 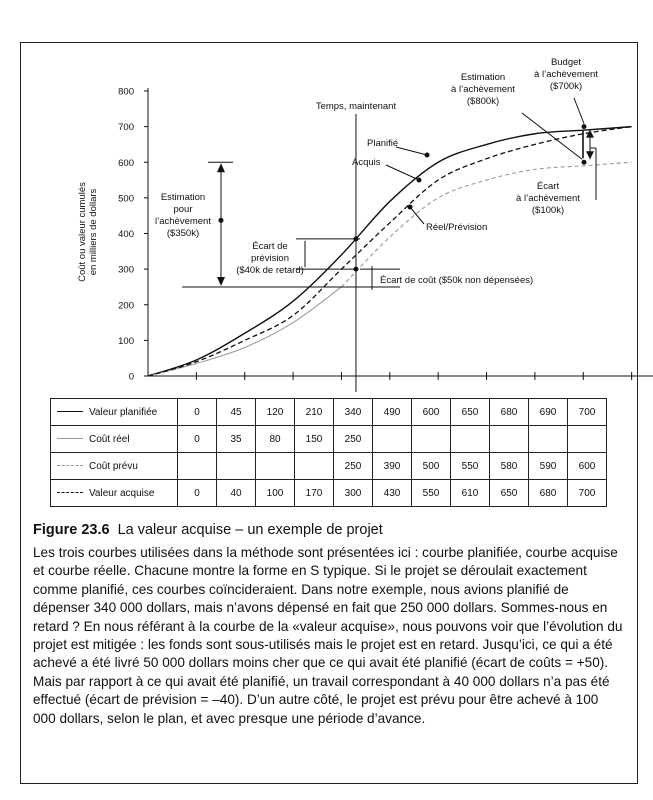 What do you see at coordinates (126, 341) in the screenshot?
I see `y-tick-label: 100` at bounding box center [126, 341].